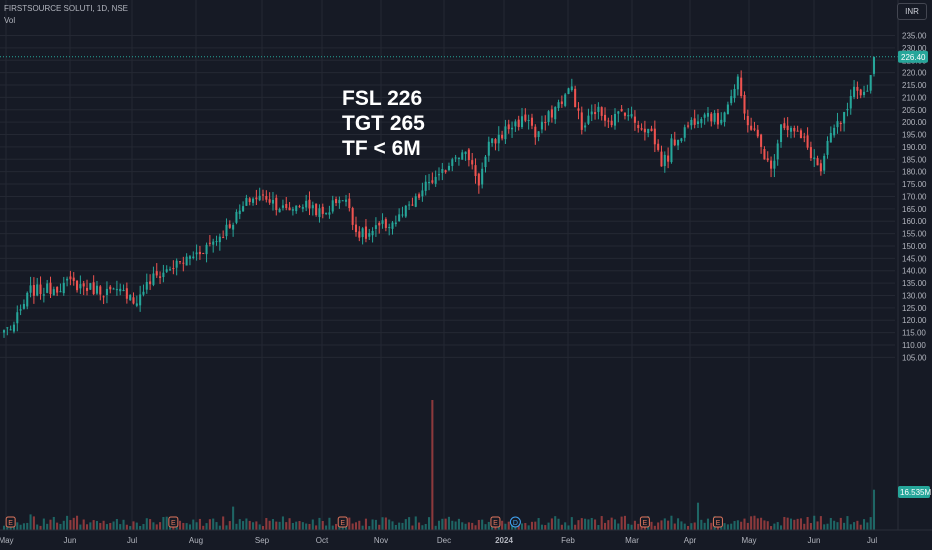 Image resolution: width=932 pixels, height=550 pixels. I want to click on text-annotation: FSL 226 TGT 265 TF < 6M, so click(383, 123).